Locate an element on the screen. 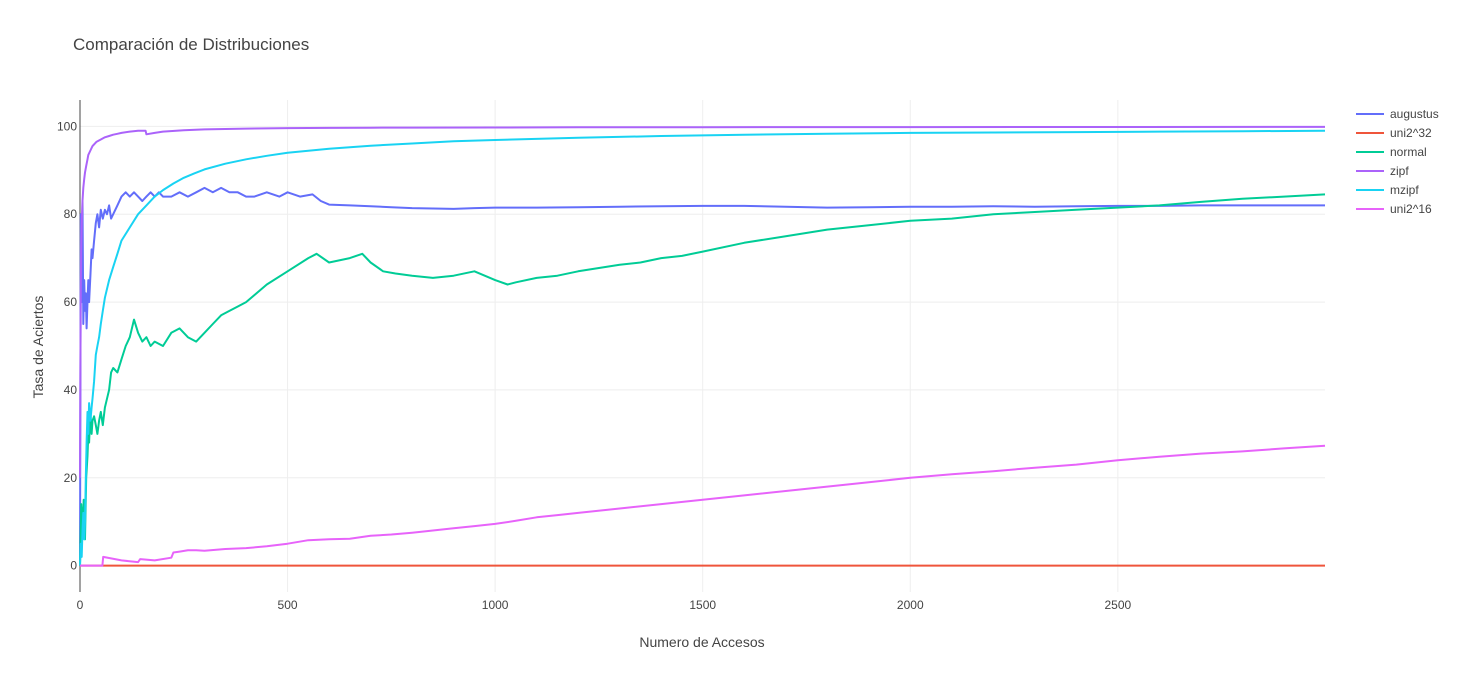  x-tick-label: 2500 is located at coordinates (1117, 605).